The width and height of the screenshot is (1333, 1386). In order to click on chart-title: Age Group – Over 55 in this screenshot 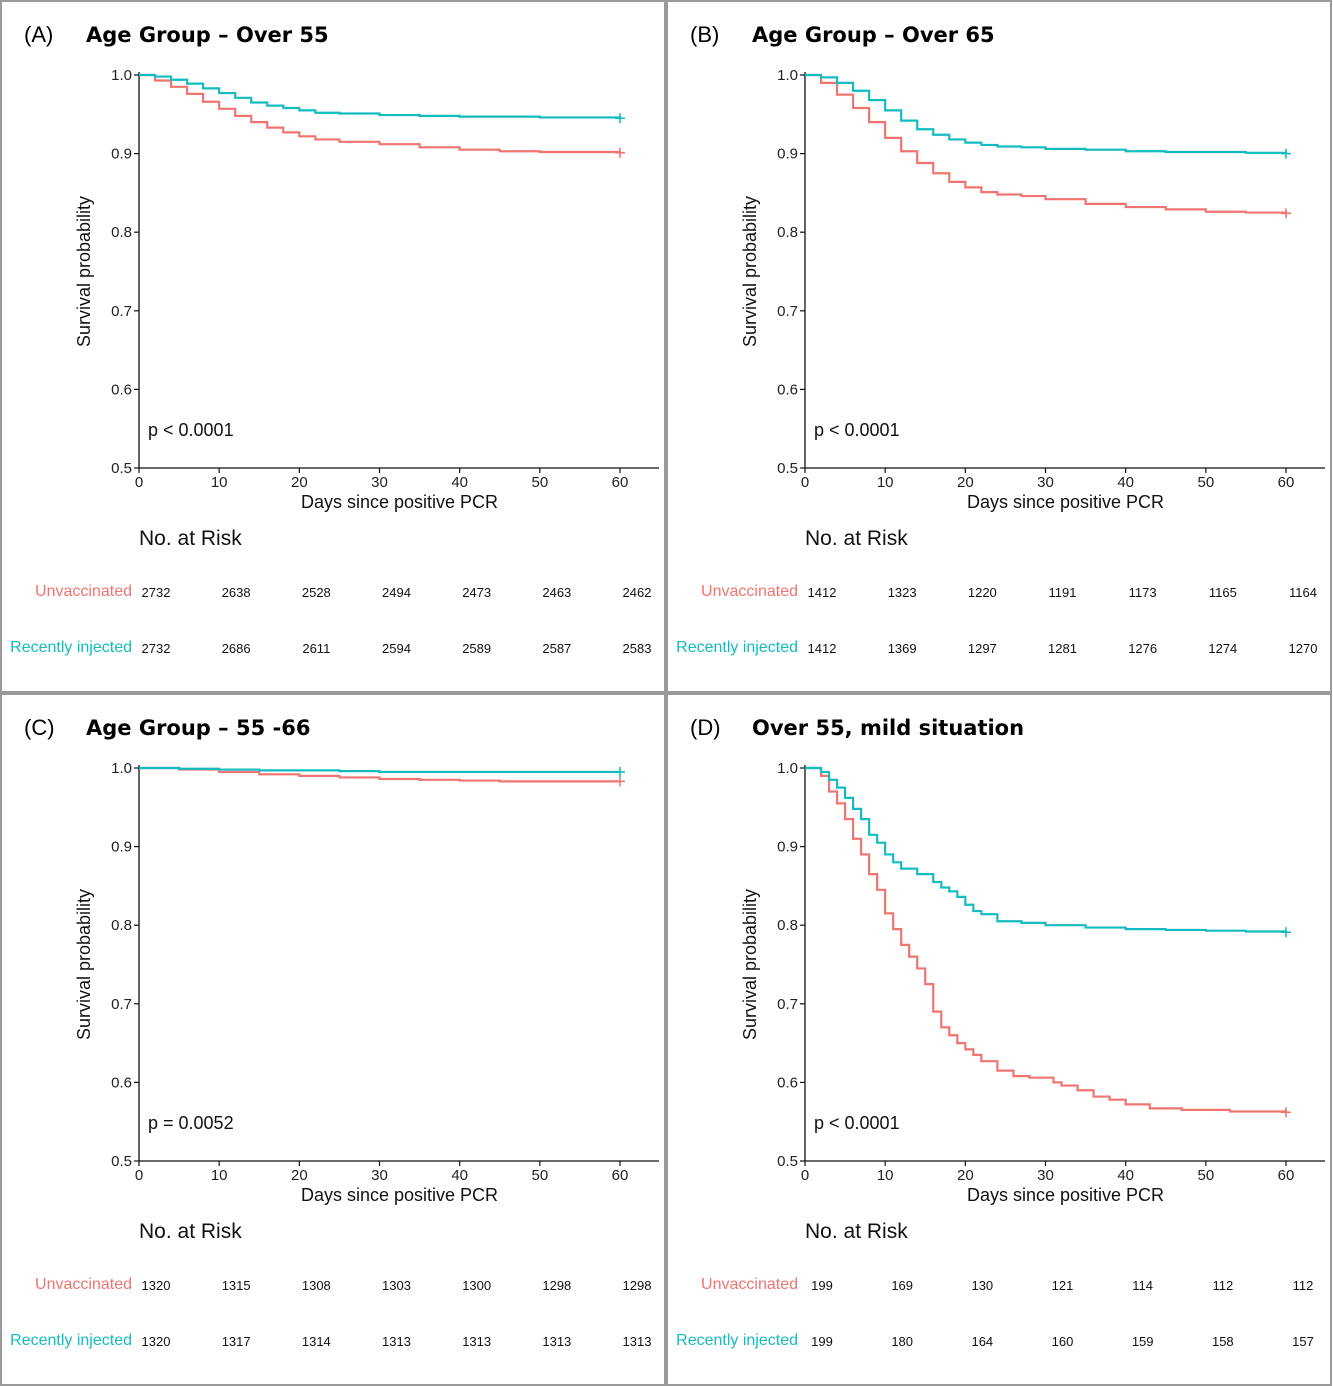, I will do `click(207, 35)`.